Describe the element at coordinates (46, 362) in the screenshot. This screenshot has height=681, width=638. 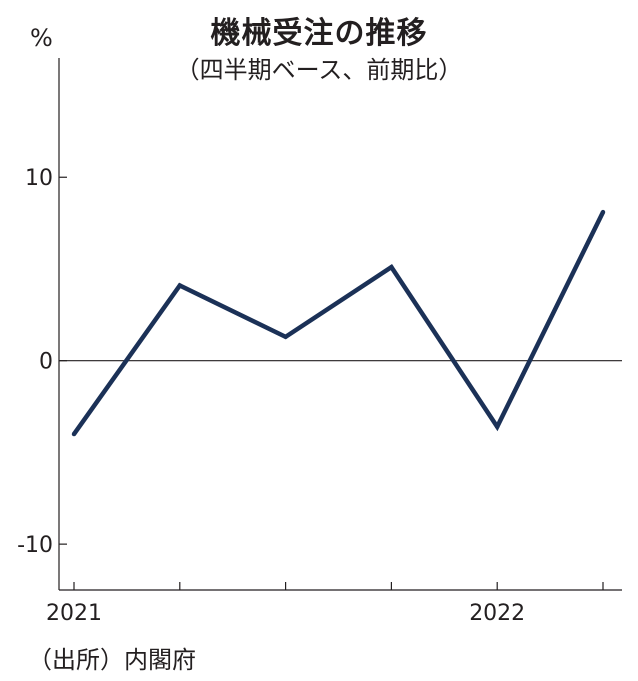
I see `y-tick-label: 0` at that location.